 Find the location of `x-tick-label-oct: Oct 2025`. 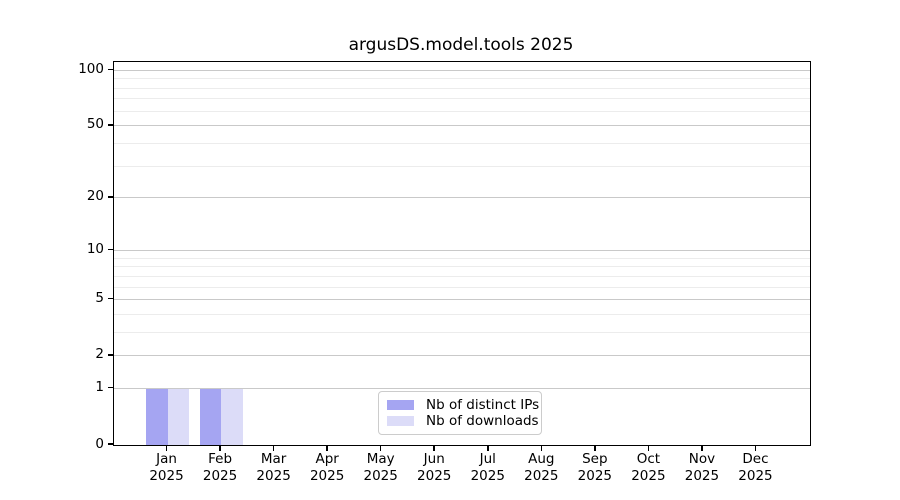

x-tick-label-oct: Oct 2025 is located at coordinates (648, 468).